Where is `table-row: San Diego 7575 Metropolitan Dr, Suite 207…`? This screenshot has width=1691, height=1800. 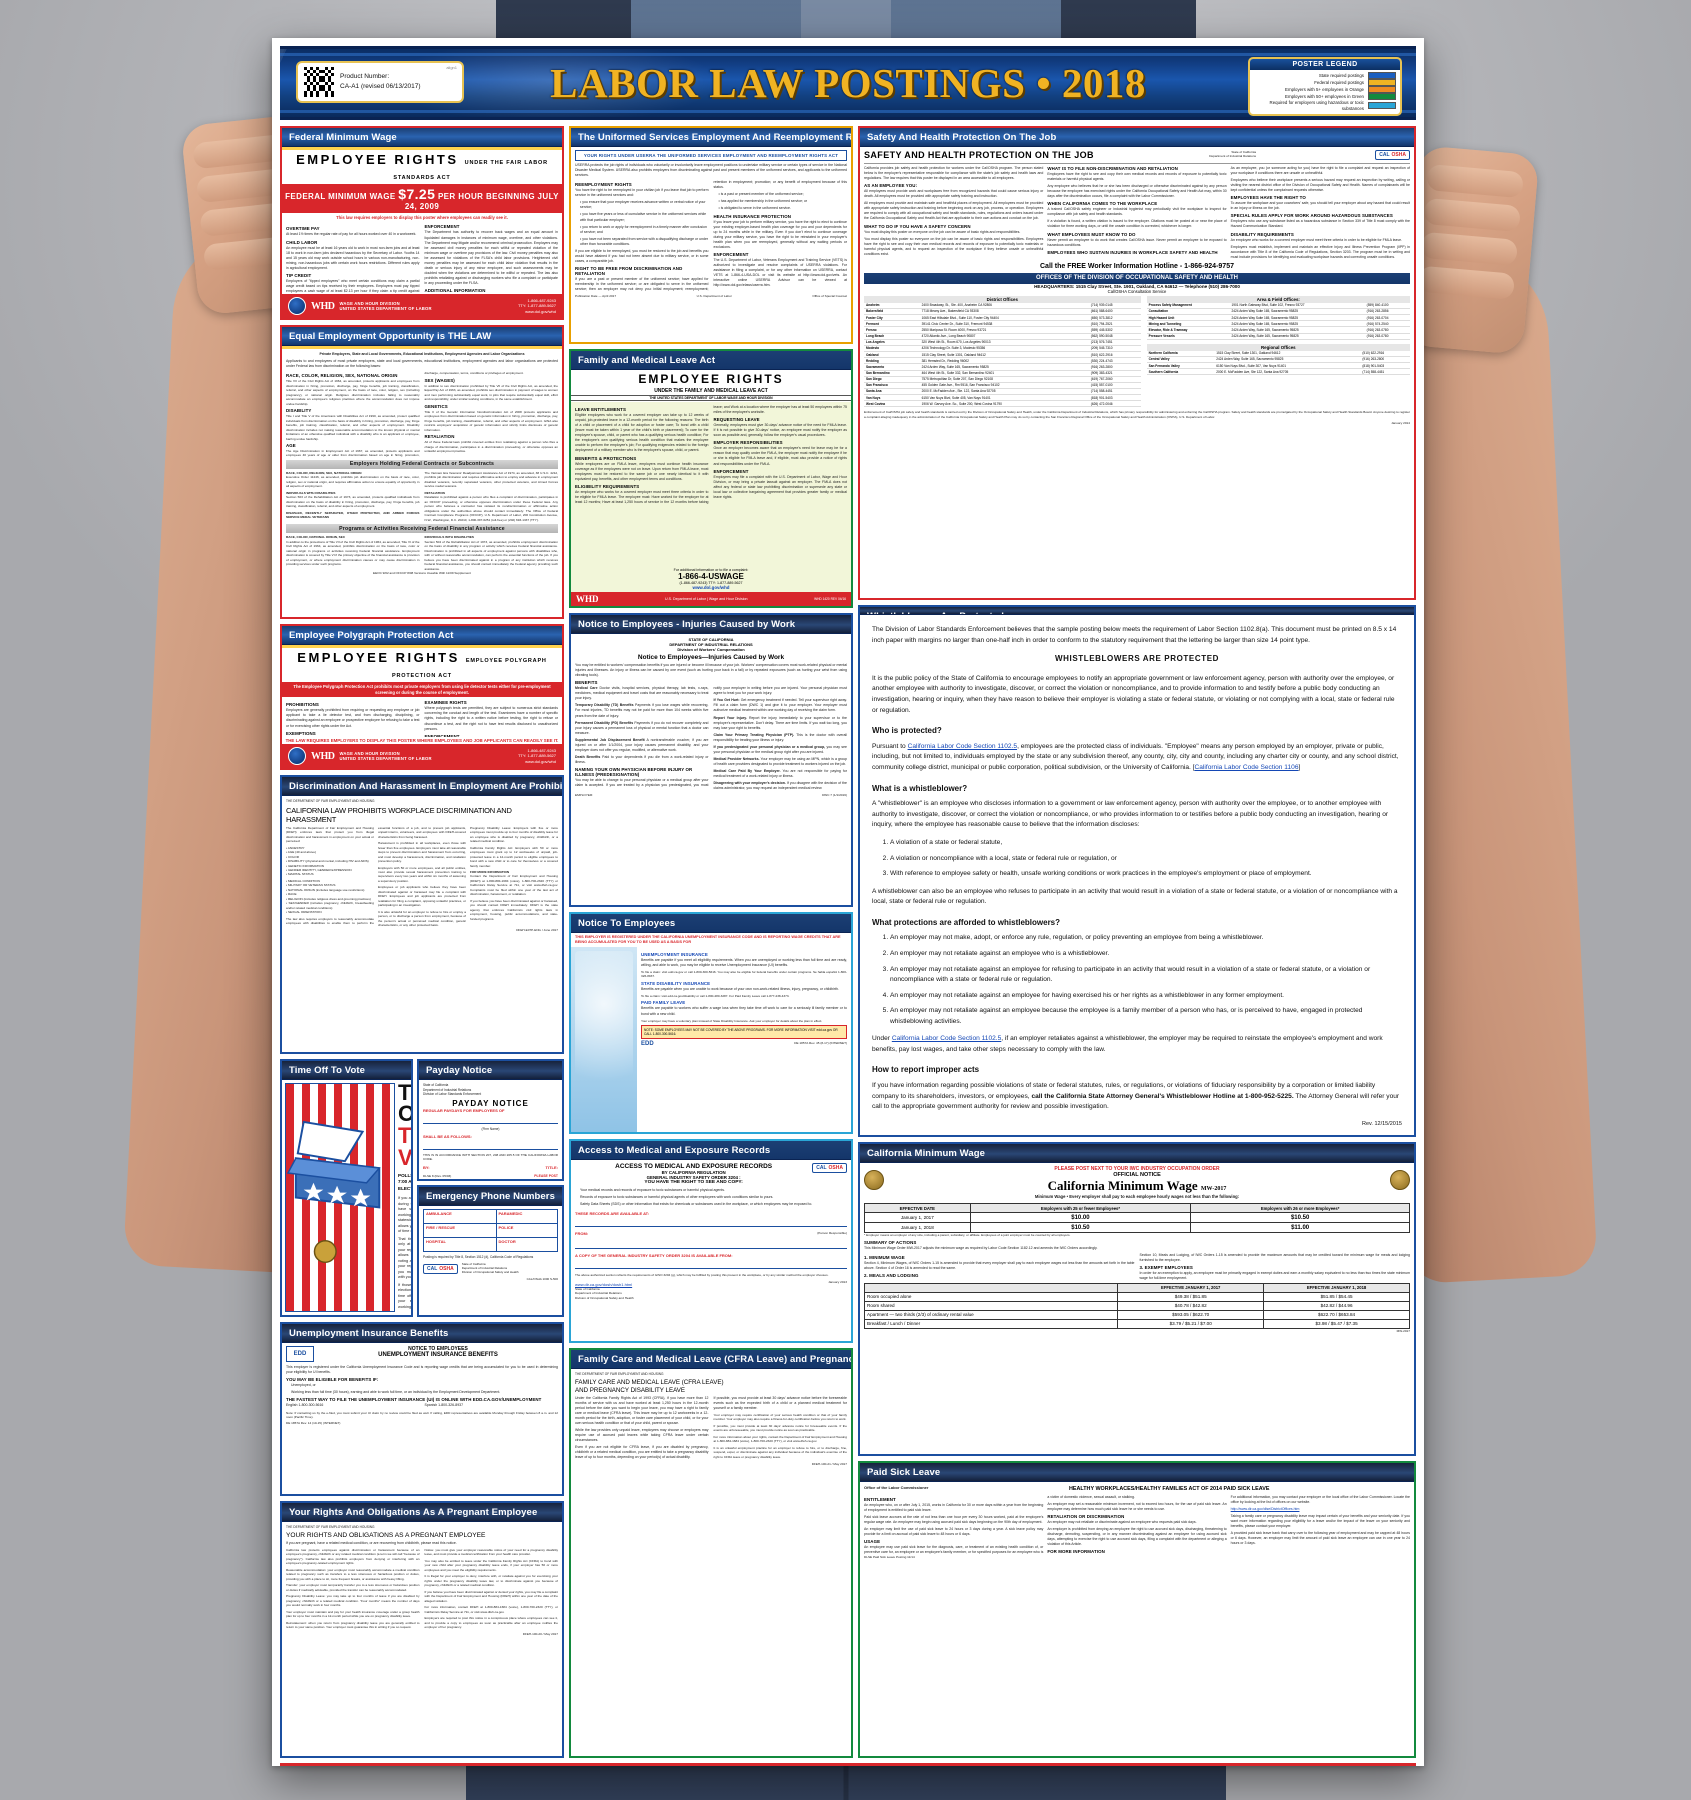 table-row: San Diego 7575 Metropolitan Dr, Suite 207… is located at coordinates (1002, 379).